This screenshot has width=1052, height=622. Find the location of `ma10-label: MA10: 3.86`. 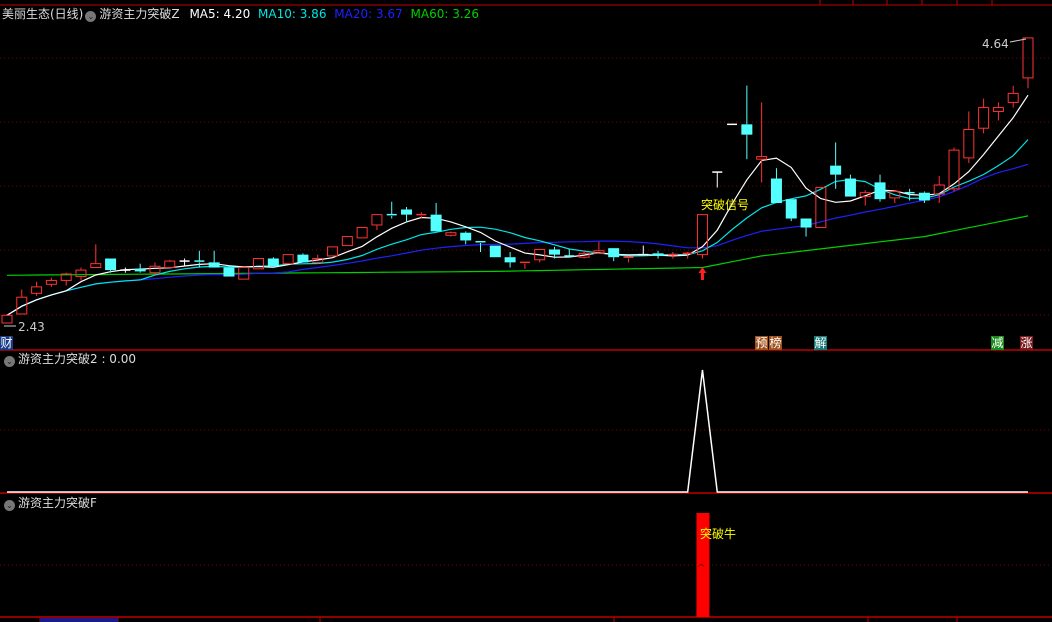

ma10-label: MA10: 3.86 is located at coordinates (292, 14).